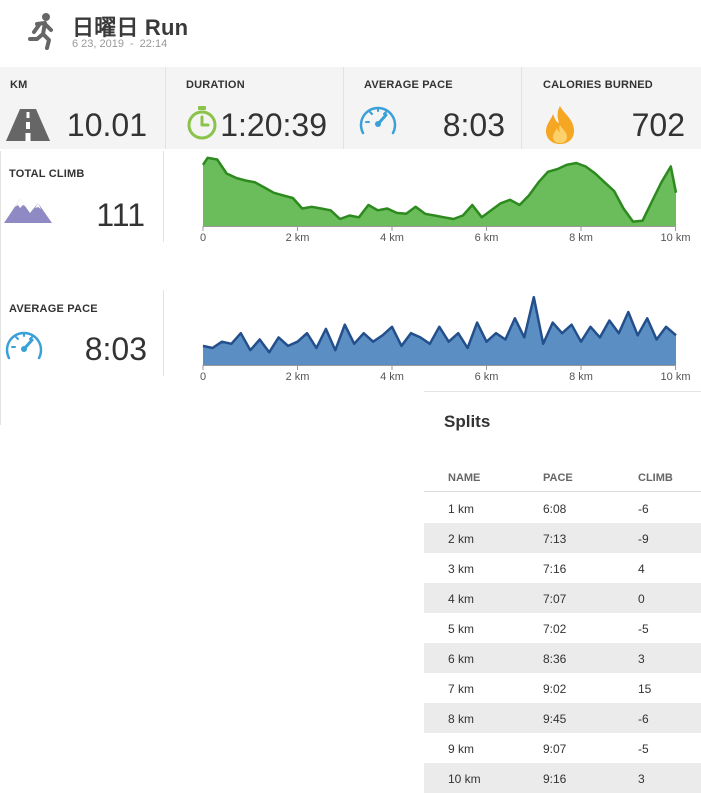 This screenshot has width=701, height=793. I want to click on activity-date: 6 23, 2019, so click(98, 44).